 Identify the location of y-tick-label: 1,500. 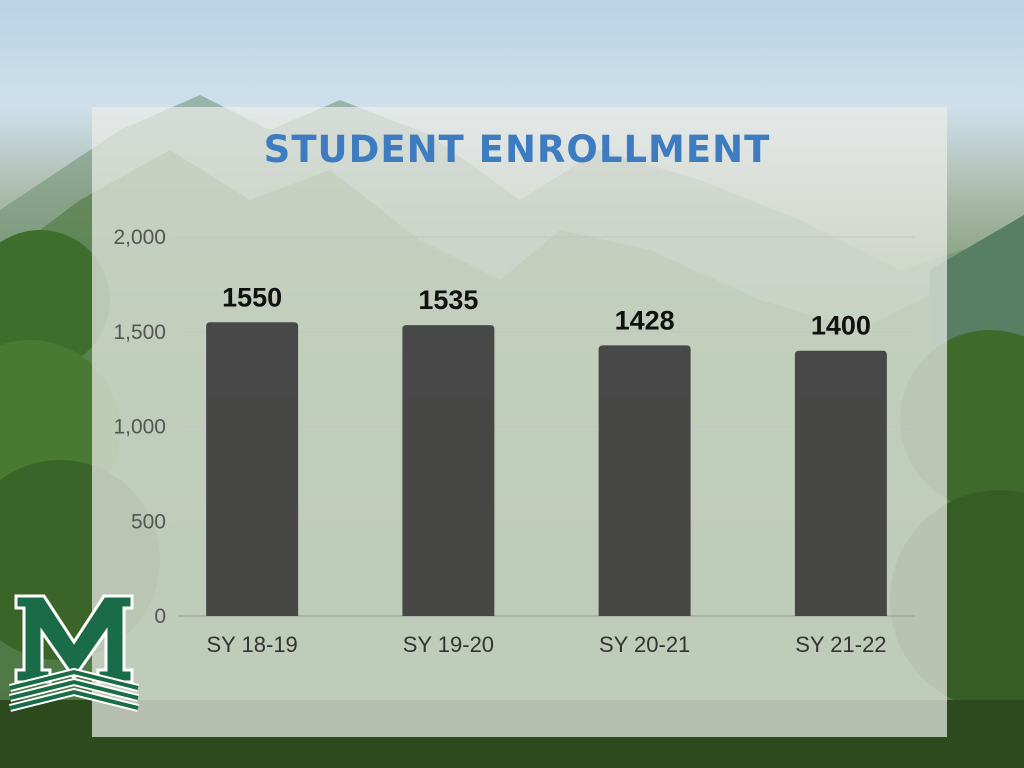
(139, 332).